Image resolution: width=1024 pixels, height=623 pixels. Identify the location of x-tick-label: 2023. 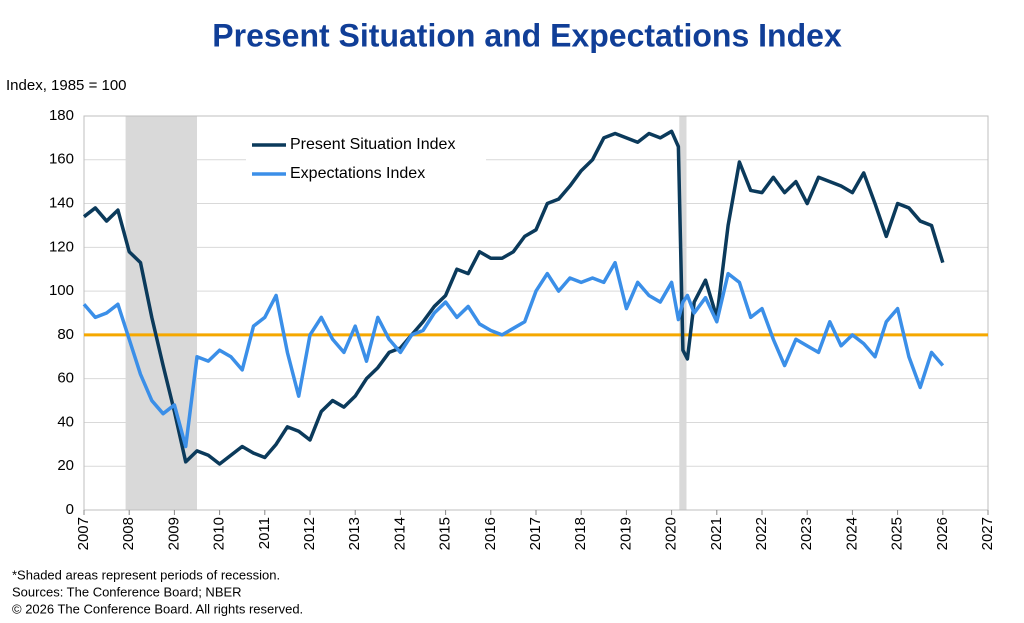
(806, 533).